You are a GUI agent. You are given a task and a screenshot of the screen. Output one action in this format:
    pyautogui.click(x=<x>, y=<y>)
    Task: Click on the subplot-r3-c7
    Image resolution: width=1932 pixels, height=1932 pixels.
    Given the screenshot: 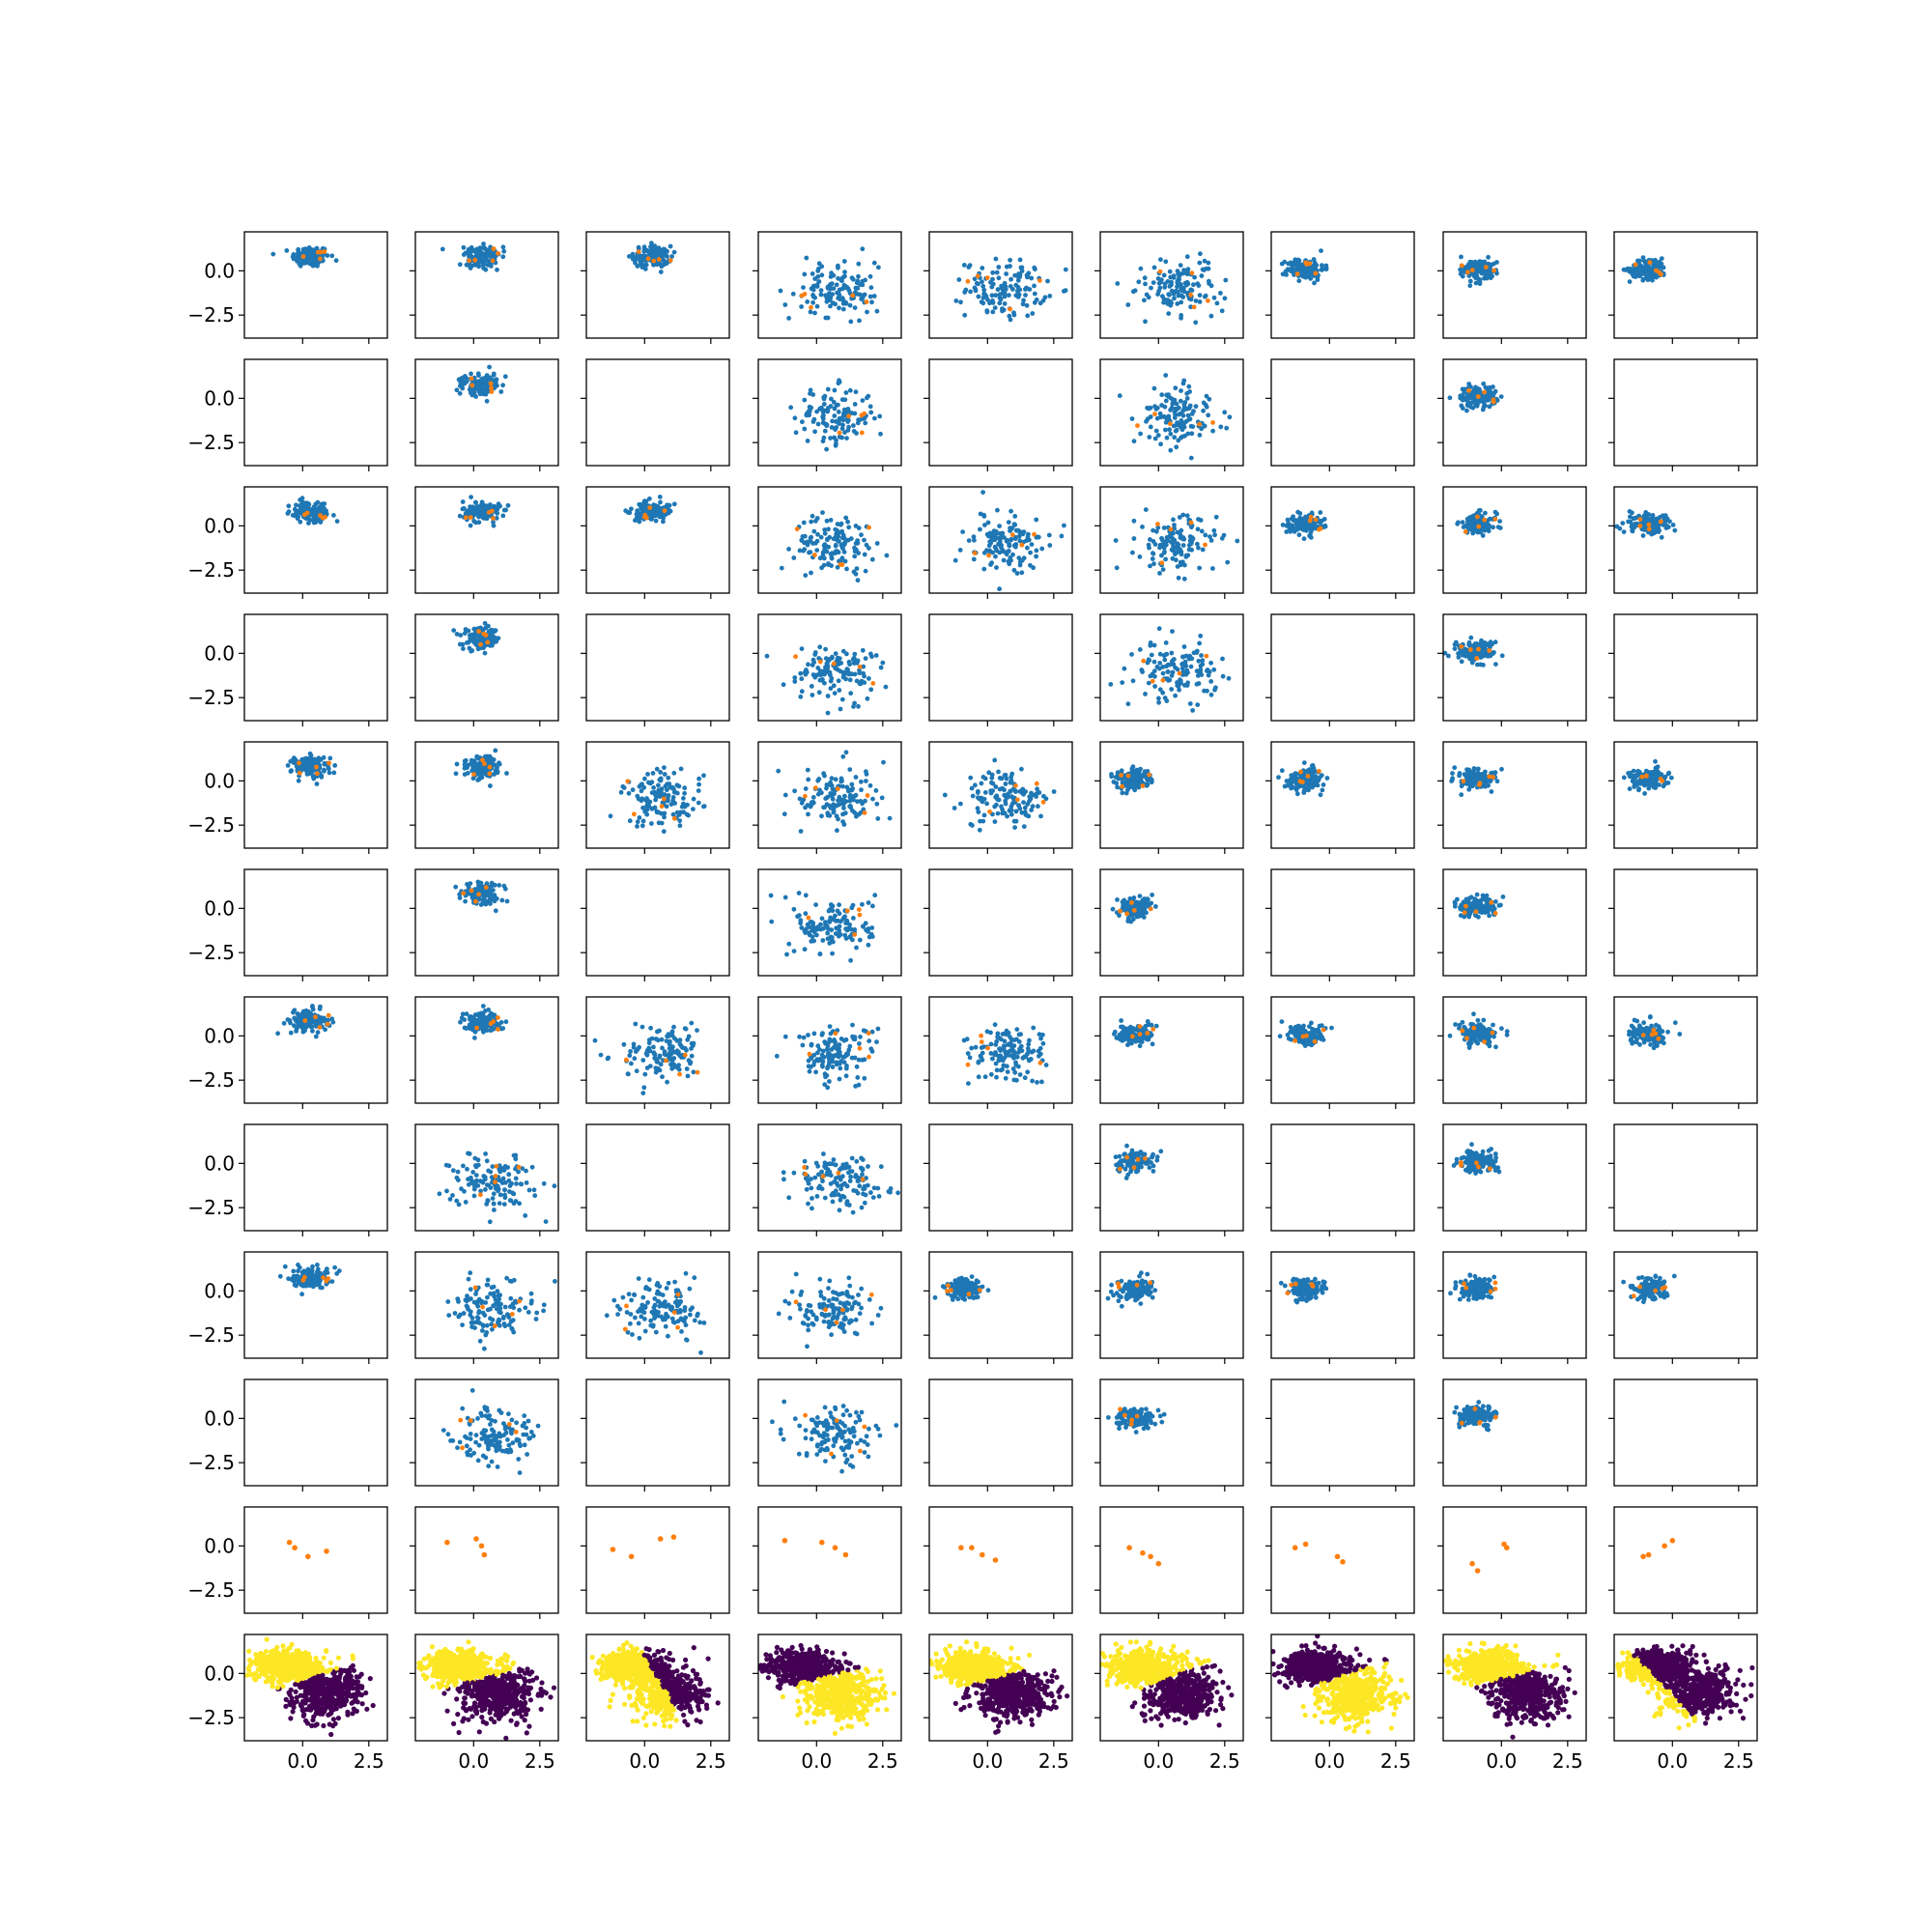 What is the action you would take?
    pyautogui.click(x=1512, y=669)
    